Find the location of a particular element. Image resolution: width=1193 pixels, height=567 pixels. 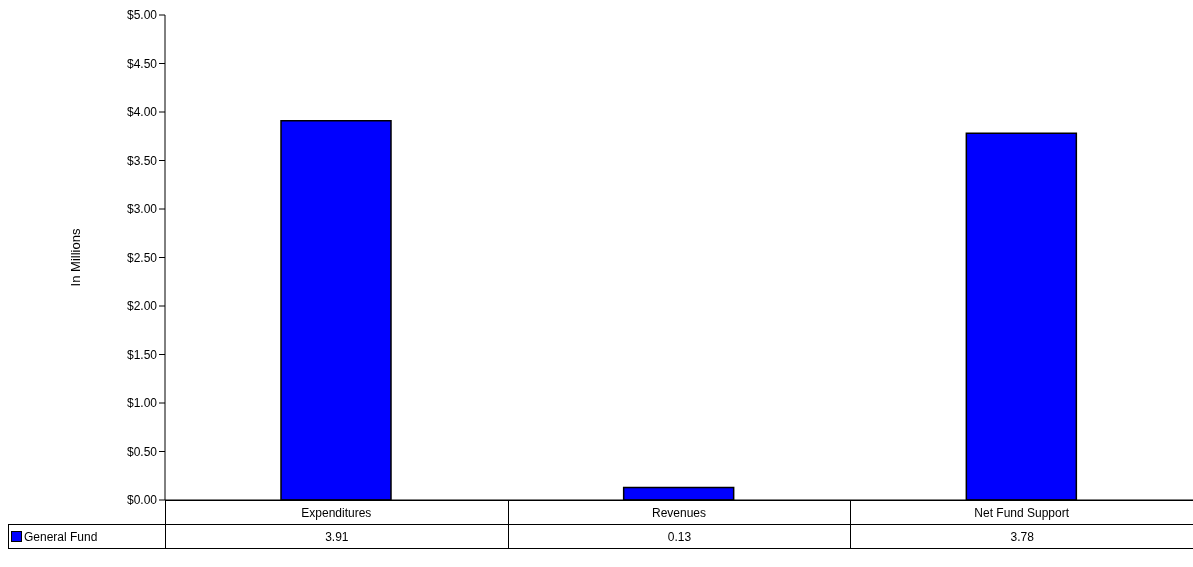

y-tick-label: $1.50 is located at coordinates (142, 354).